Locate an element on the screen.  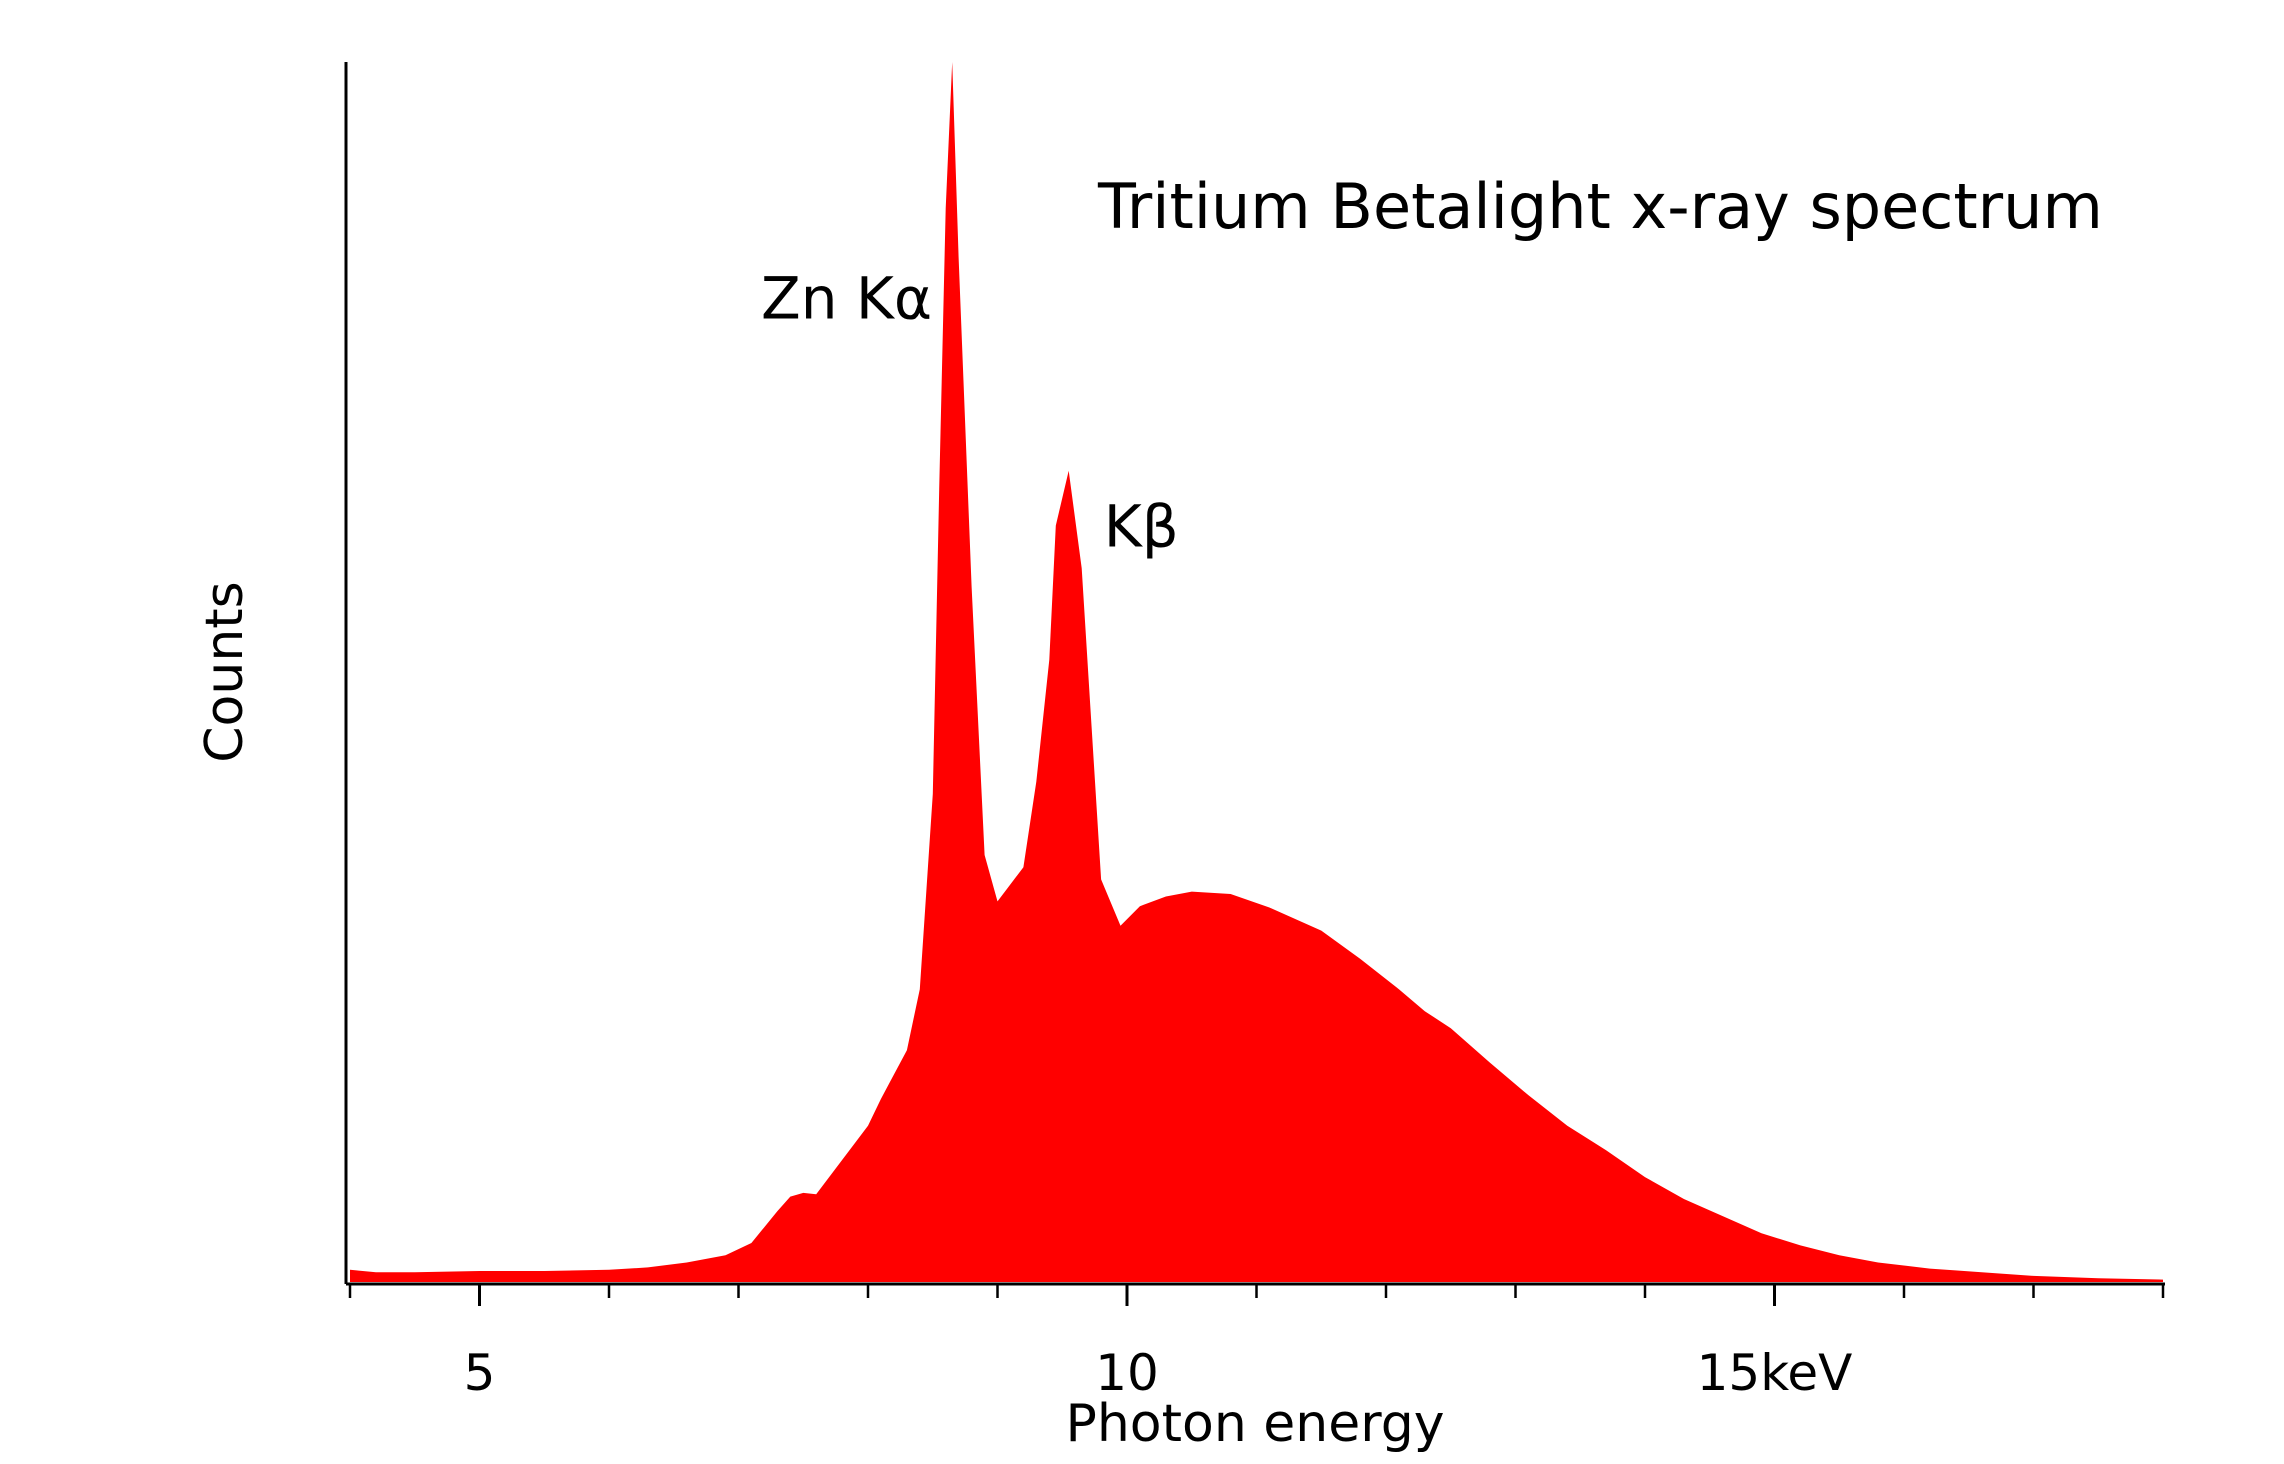
peak-label: Zn Kα is located at coordinates (846, 298).